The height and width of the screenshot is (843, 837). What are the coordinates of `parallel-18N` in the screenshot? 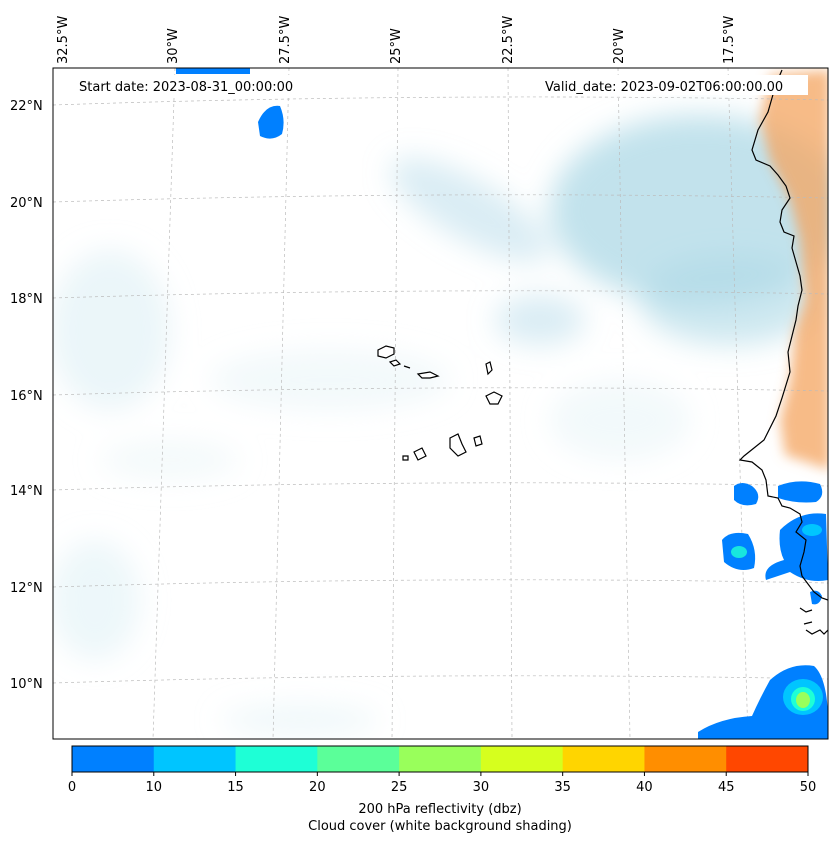 It's located at (440, 294).